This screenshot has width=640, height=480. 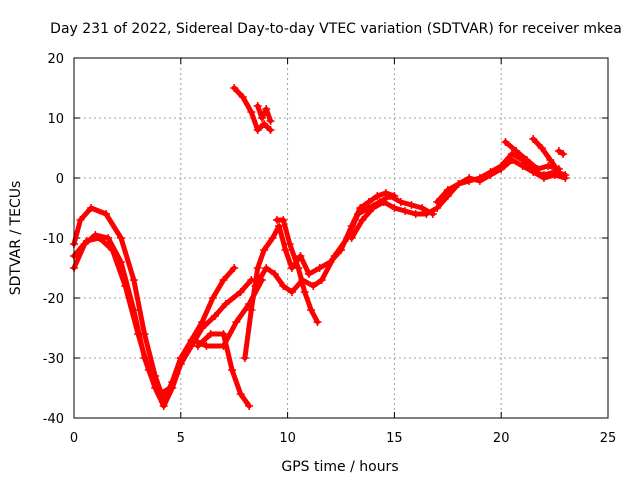 I want to click on x-tick-label: 5, so click(x=181, y=438).